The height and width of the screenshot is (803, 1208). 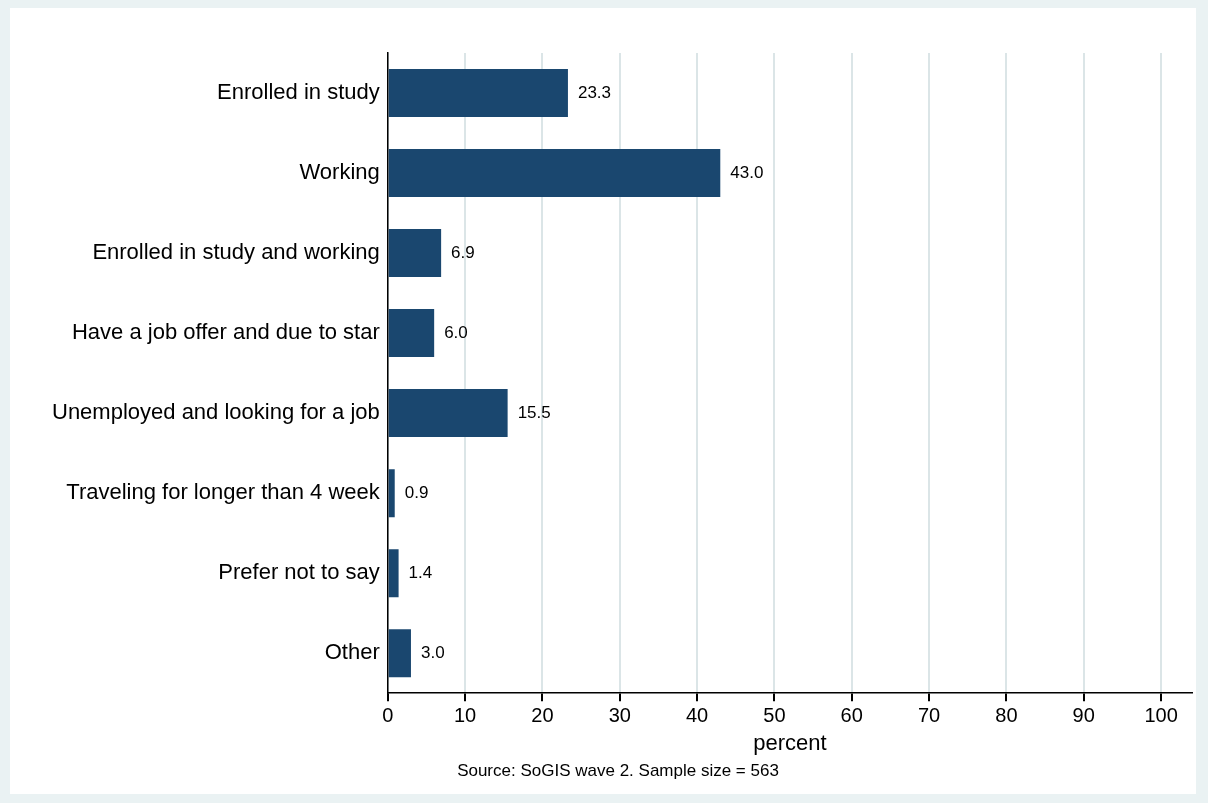 I want to click on x-tick-label: 0, so click(x=388, y=714).